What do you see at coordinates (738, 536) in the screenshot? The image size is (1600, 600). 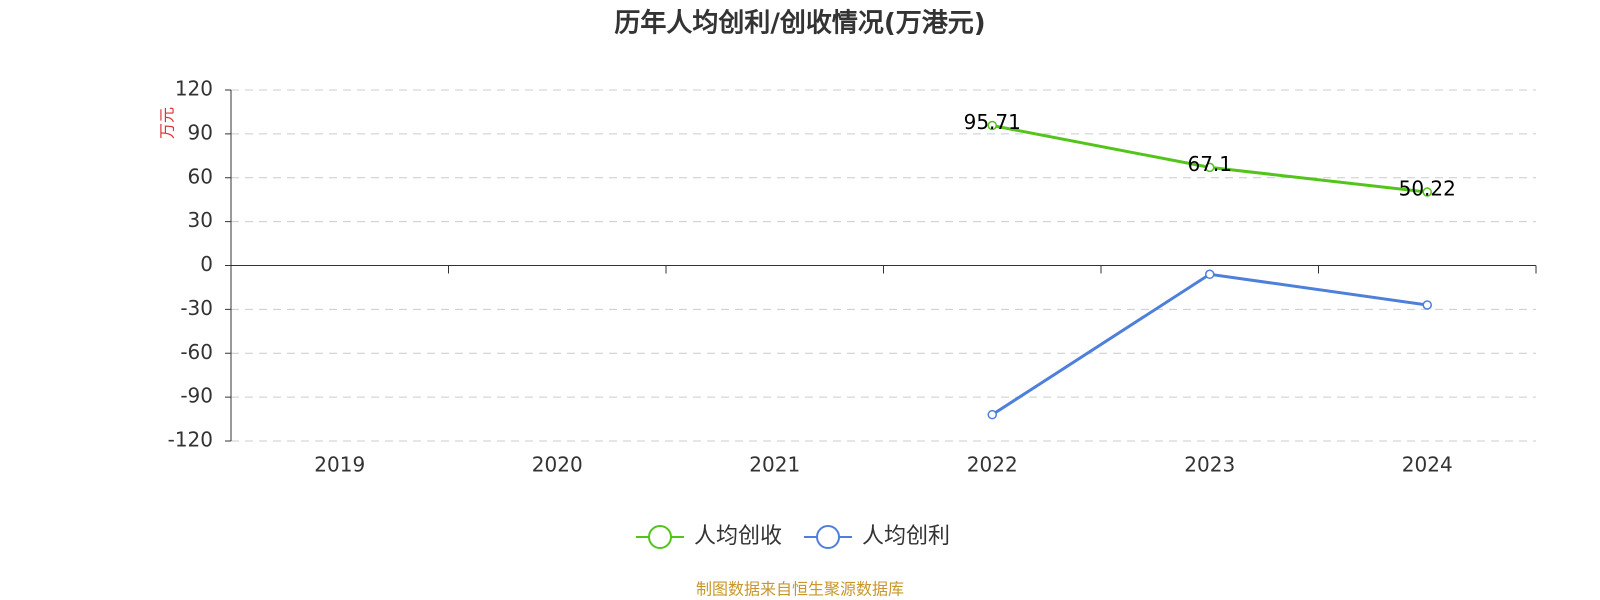 I see `legend-label: 人均创收` at bounding box center [738, 536].